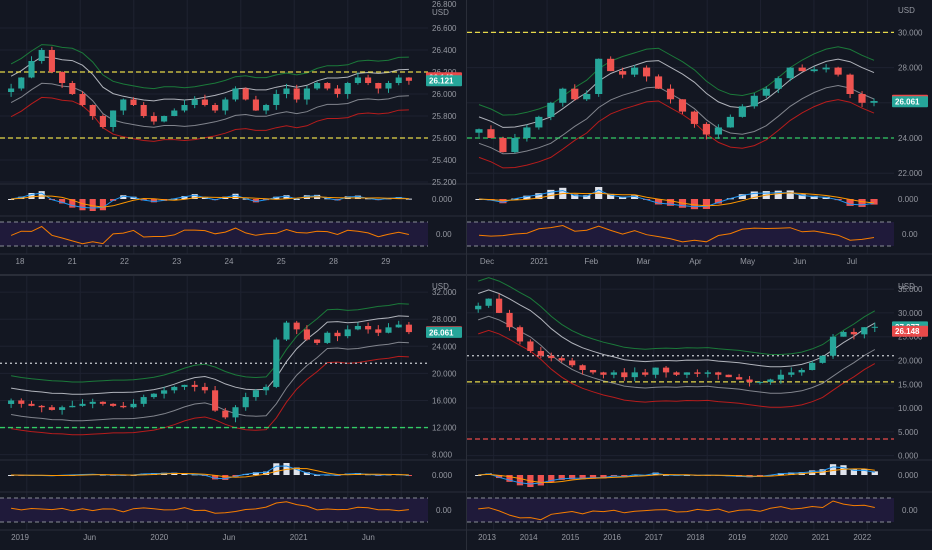 Image resolution: width=932 pixels, height=550 pixels. I want to click on x-tick-label: May, so click(747, 261).